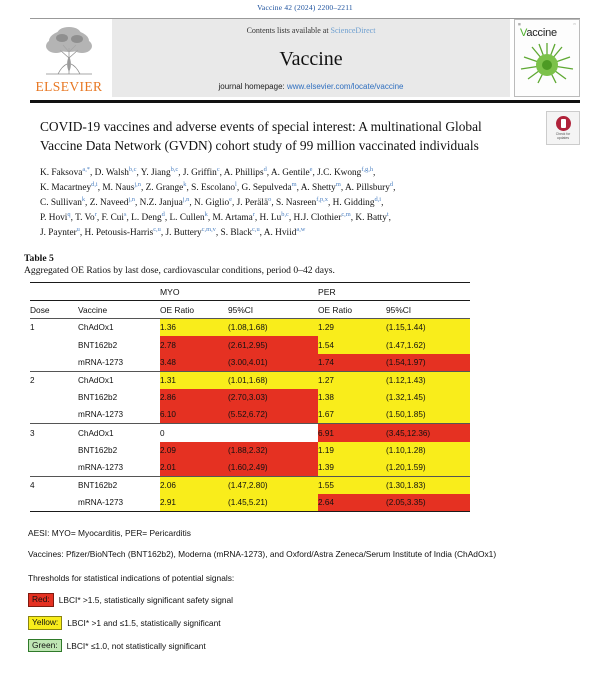  Describe the element at coordinates (273, 503) in the screenshot. I see `cell-myo-ci: (1.45,5.21)` at that location.